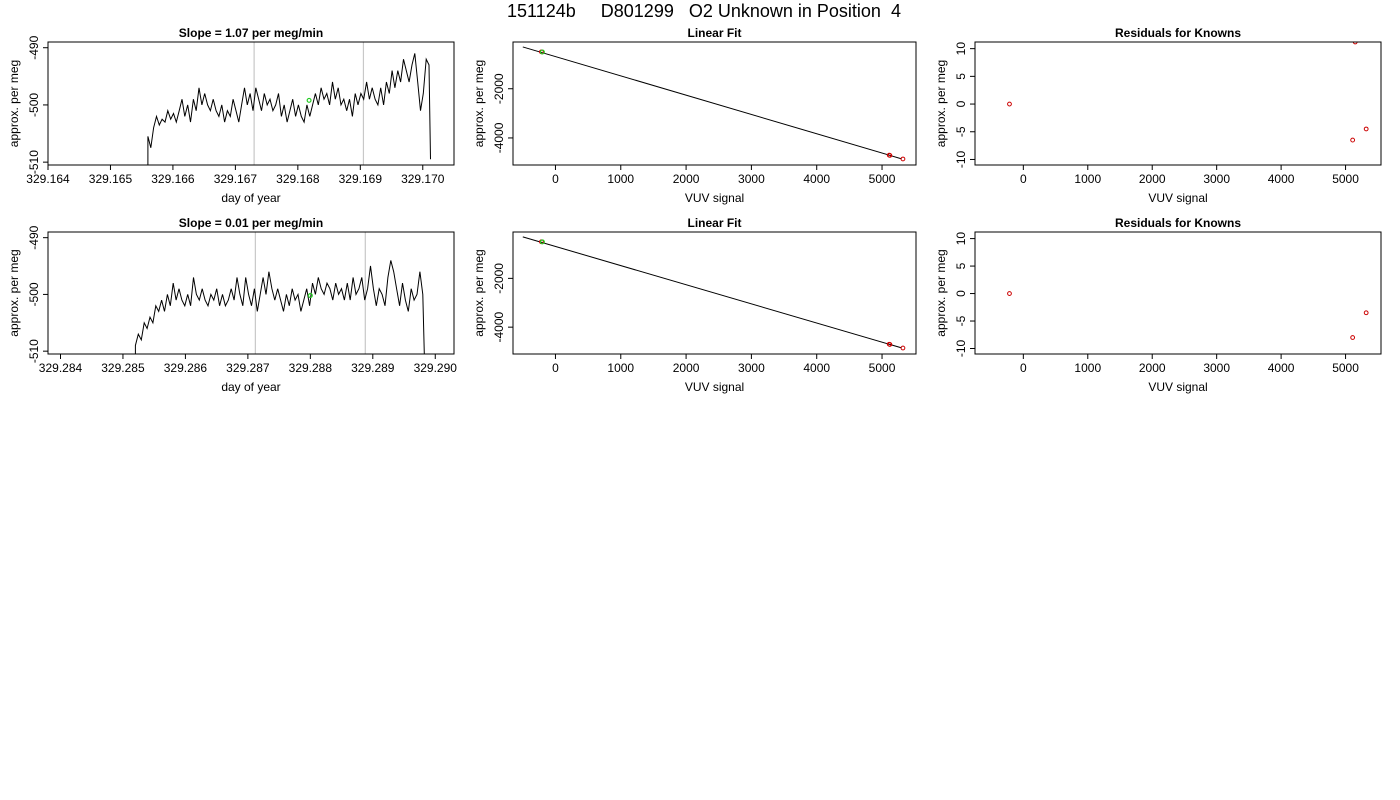 The width and height of the screenshot is (1400, 800). Describe the element at coordinates (61, 368) in the screenshot. I see `x-tick-label: 329.284` at that location.